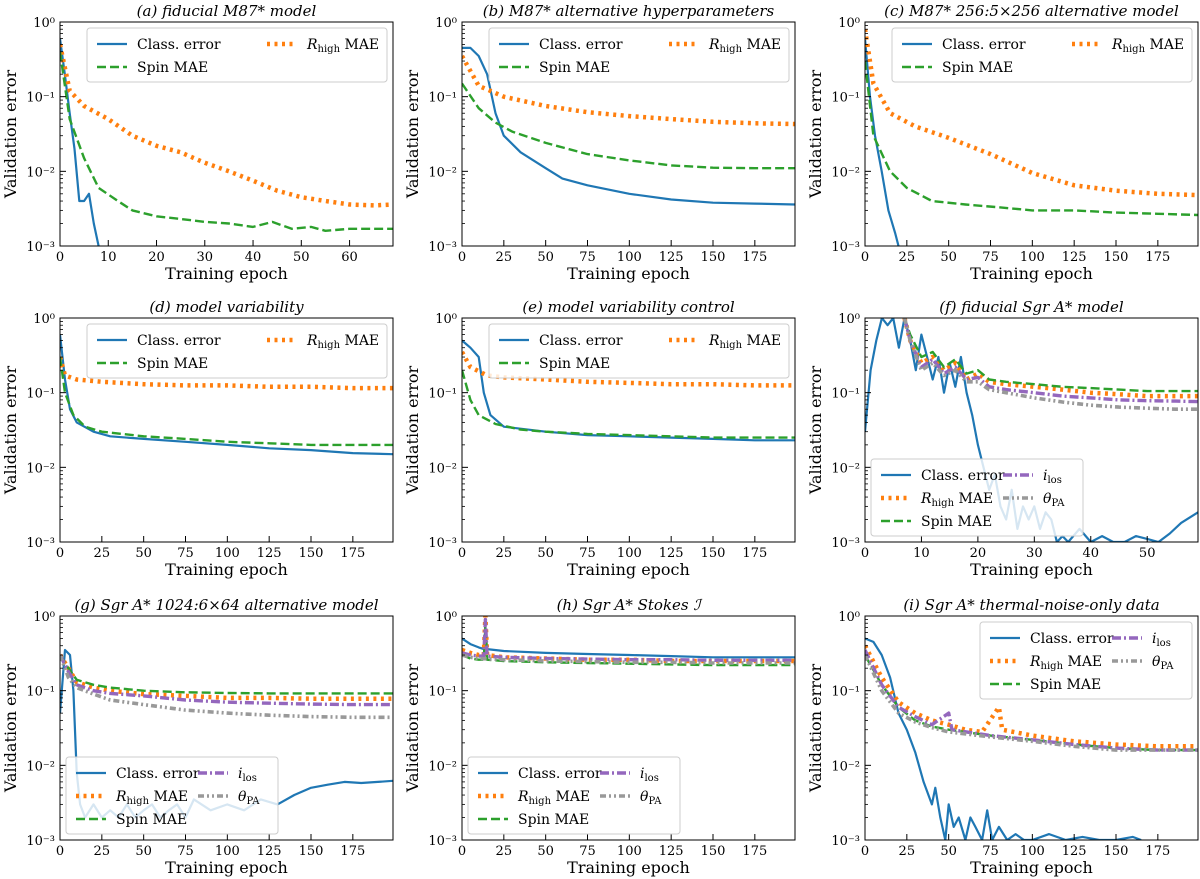 The height and width of the screenshot is (879, 1200). I want to click on legend-box, so click(1042, 55).